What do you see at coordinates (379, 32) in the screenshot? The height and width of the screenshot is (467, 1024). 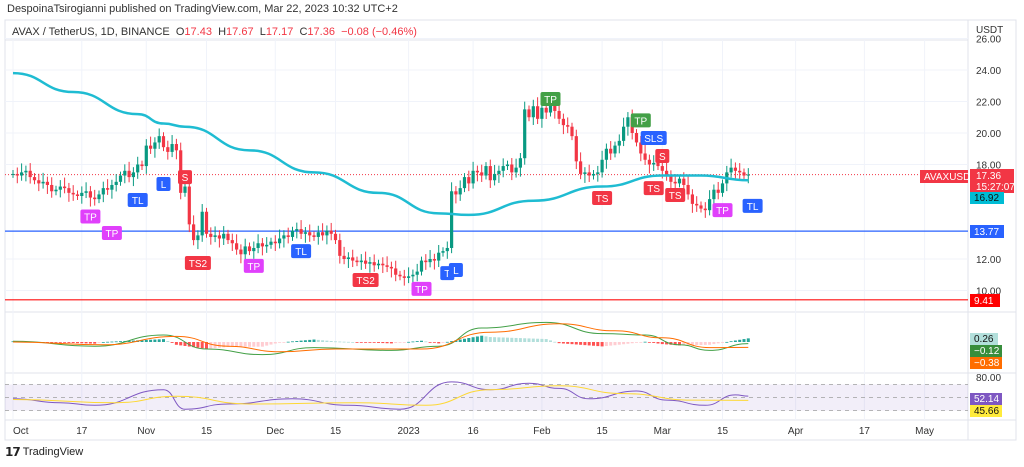 I see `change-value: −0.08 (−0.46%)` at bounding box center [379, 32].